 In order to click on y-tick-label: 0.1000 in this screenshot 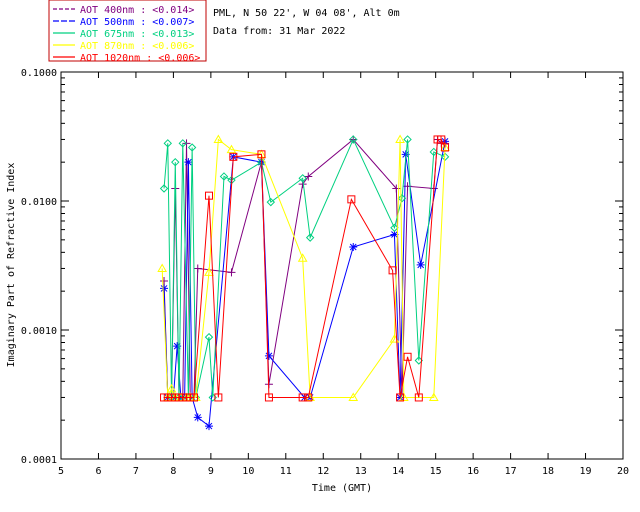, I will do `click(39, 73)`.